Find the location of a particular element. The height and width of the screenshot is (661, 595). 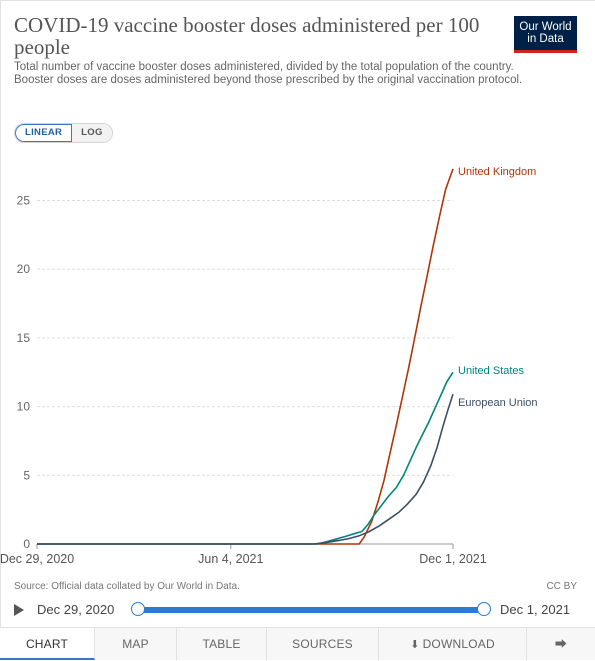

x-tick-label: Dec 29, 2020 is located at coordinates (37, 559).